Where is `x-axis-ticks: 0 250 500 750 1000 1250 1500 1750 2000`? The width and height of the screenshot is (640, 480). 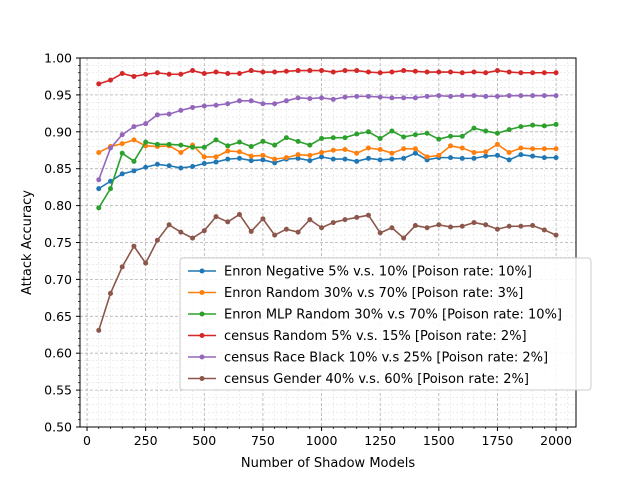 x-axis-ticks: 0 250 500 750 1000 1250 1500 1750 2000 is located at coordinates (327, 437).